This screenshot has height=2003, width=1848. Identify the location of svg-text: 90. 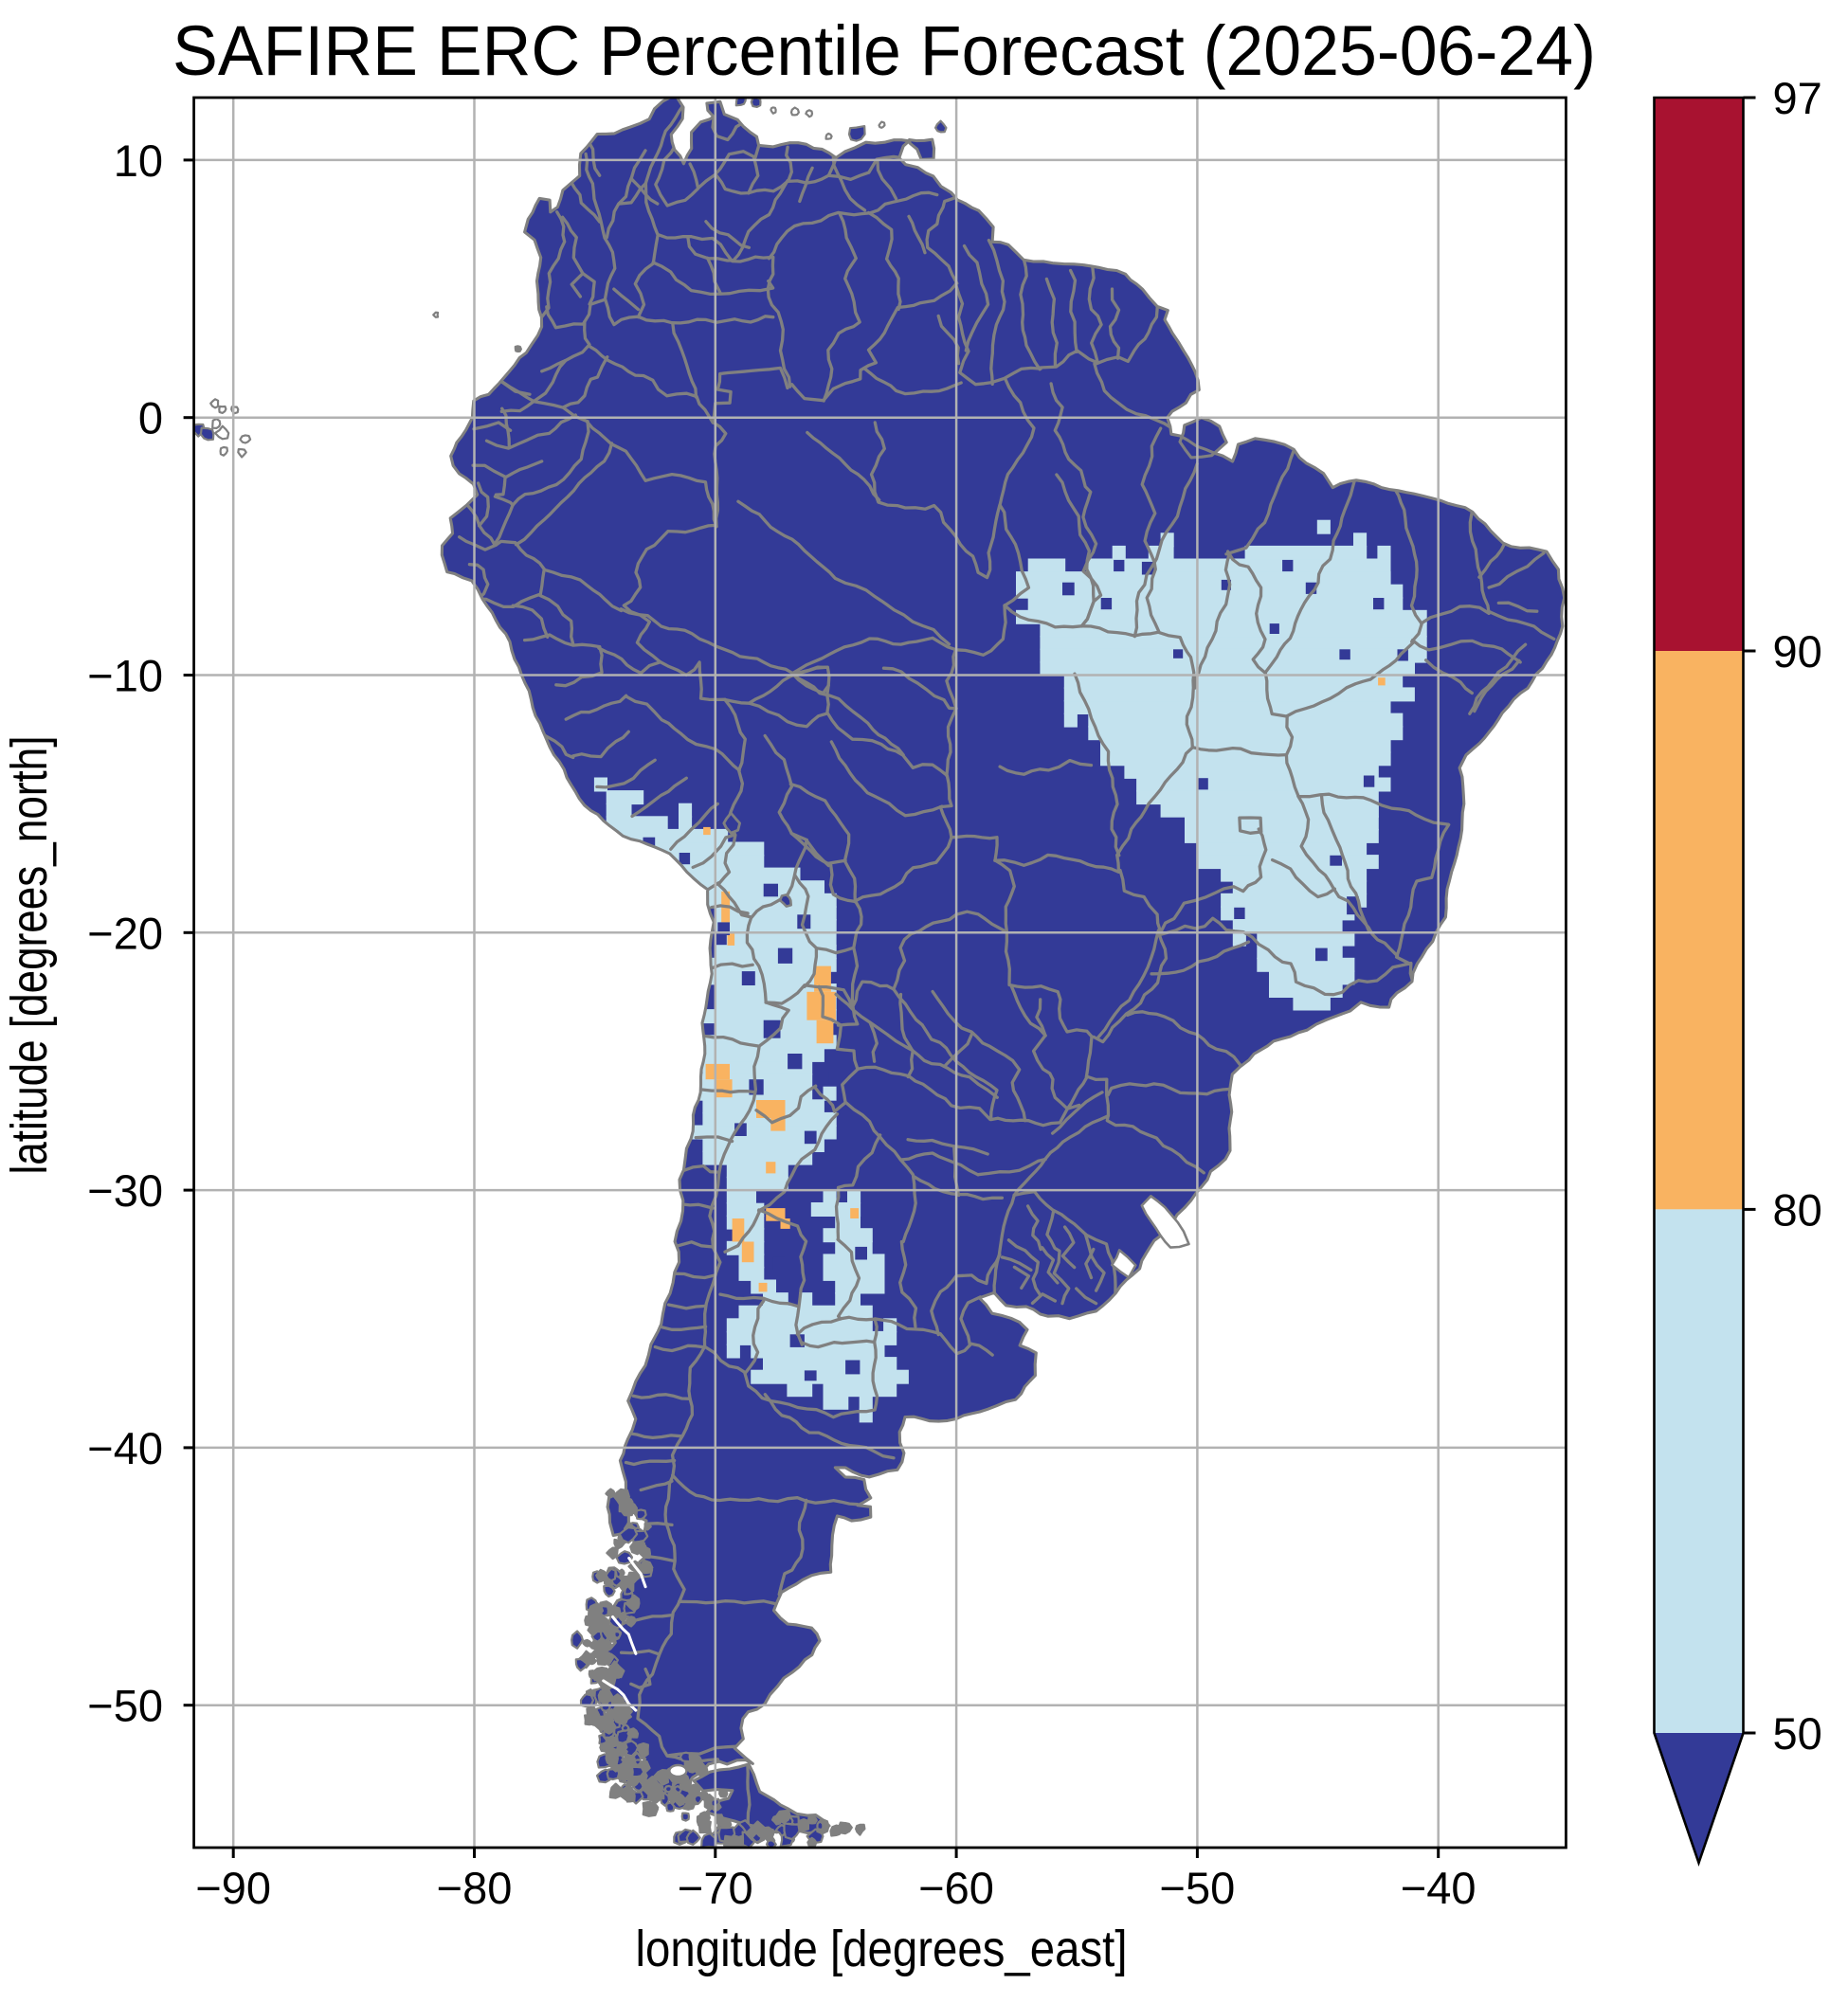
(1797, 651).